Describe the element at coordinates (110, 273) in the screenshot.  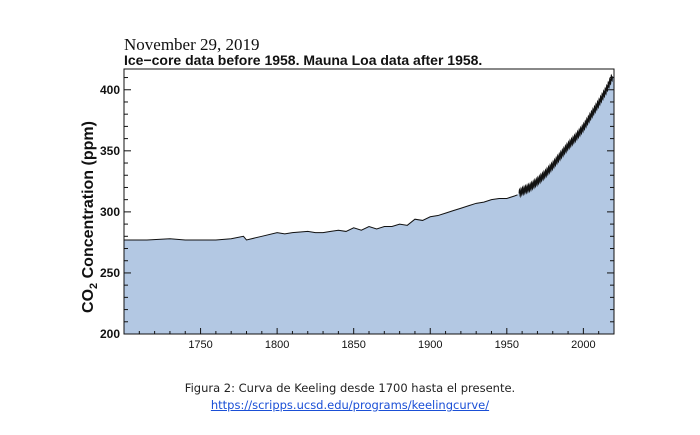
I see `y-tick-label: 250` at that location.